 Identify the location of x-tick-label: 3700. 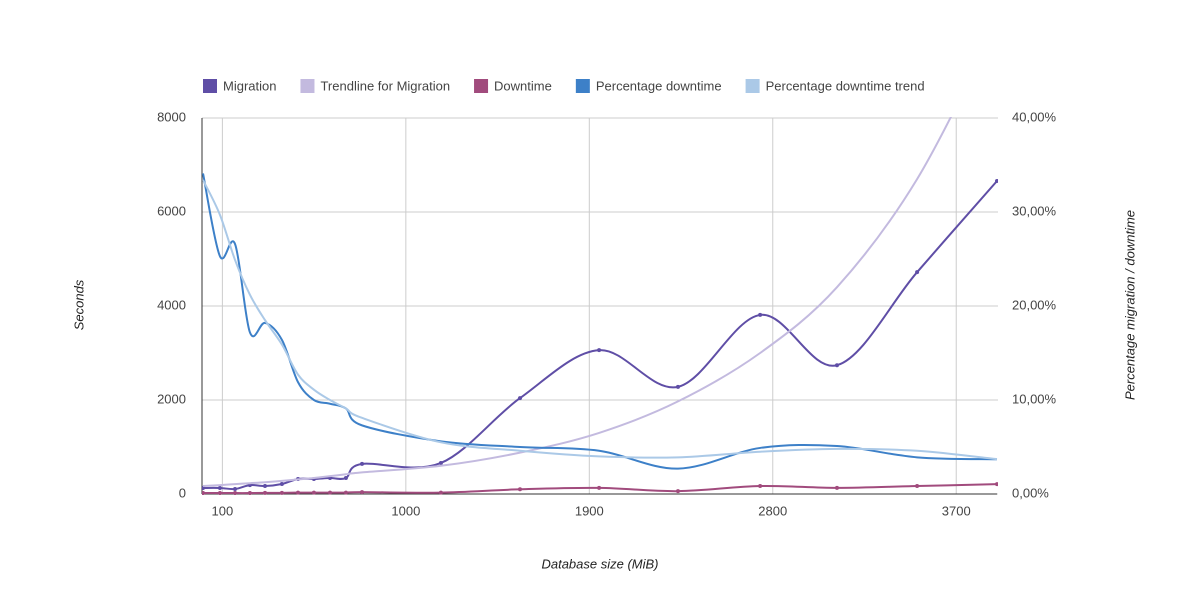
(956, 510).